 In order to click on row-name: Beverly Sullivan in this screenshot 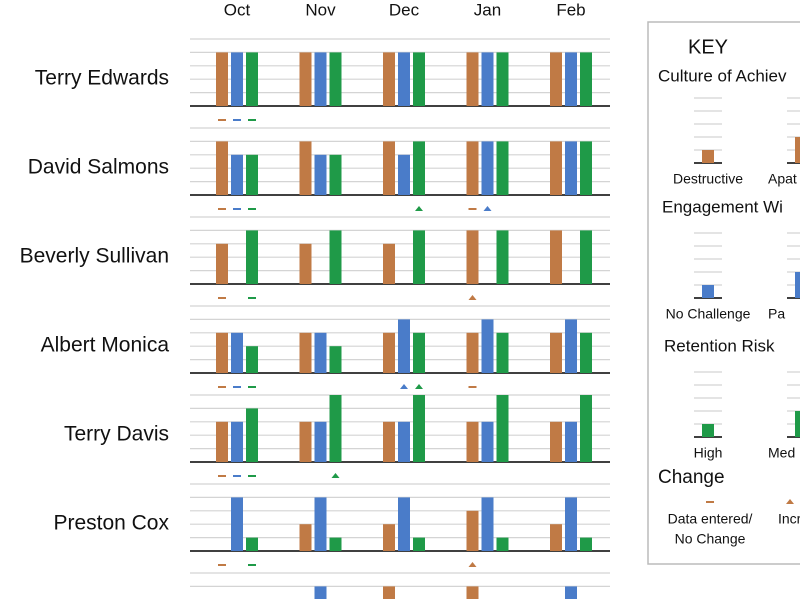, I will do `click(94, 256)`.